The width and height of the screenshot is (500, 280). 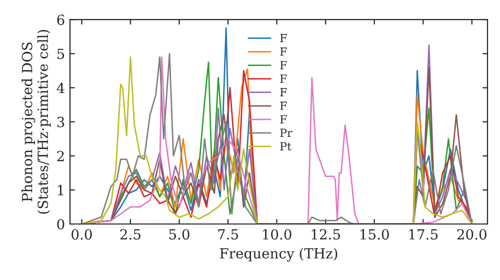 I want to click on x-tick-label: 7.5, so click(x=228, y=234).